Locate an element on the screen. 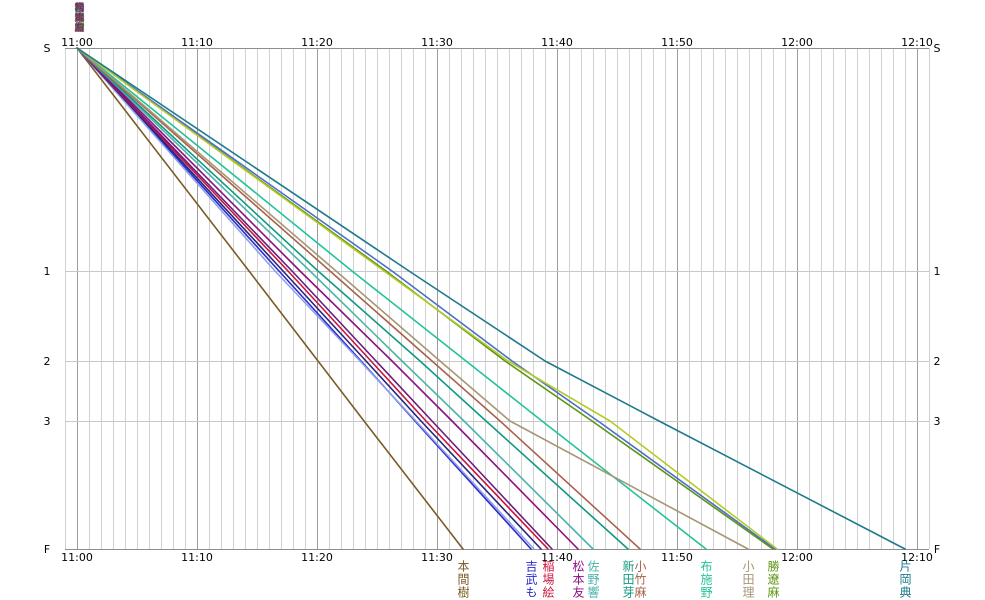 The height and width of the screenshot is (600, 985). start-name-label: 勝遼麻 is located at coordinates (77, 17).